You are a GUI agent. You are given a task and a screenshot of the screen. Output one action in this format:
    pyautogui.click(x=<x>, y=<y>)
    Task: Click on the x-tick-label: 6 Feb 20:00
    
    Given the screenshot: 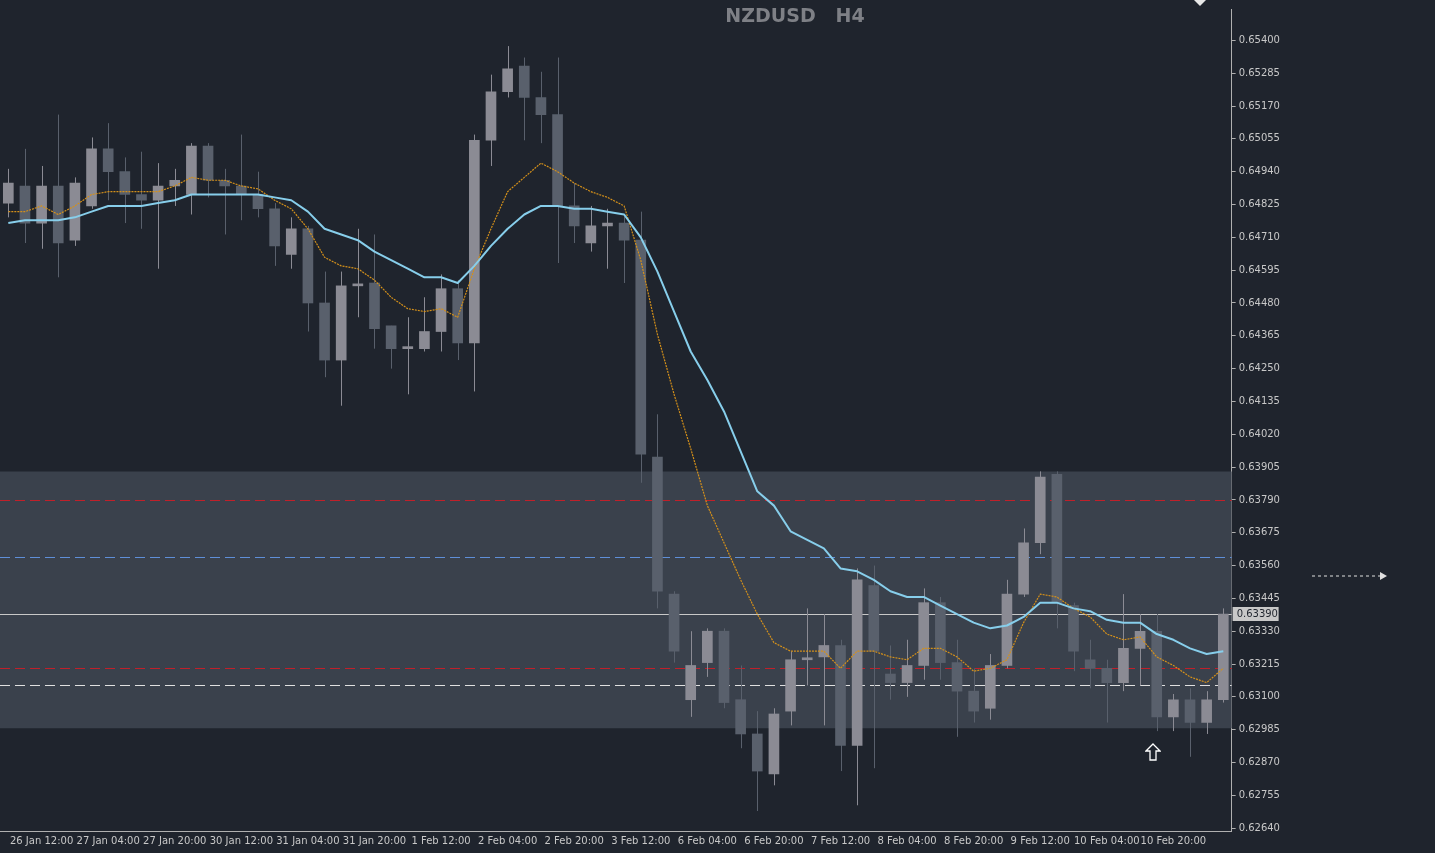 What is the action you would take?
    pyautogui.click(x=774, y=840)
    